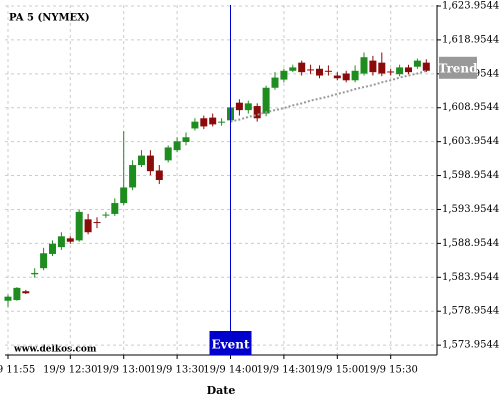  I want to click on x-tick-label: 19/9 15:30, so click(390, 370).